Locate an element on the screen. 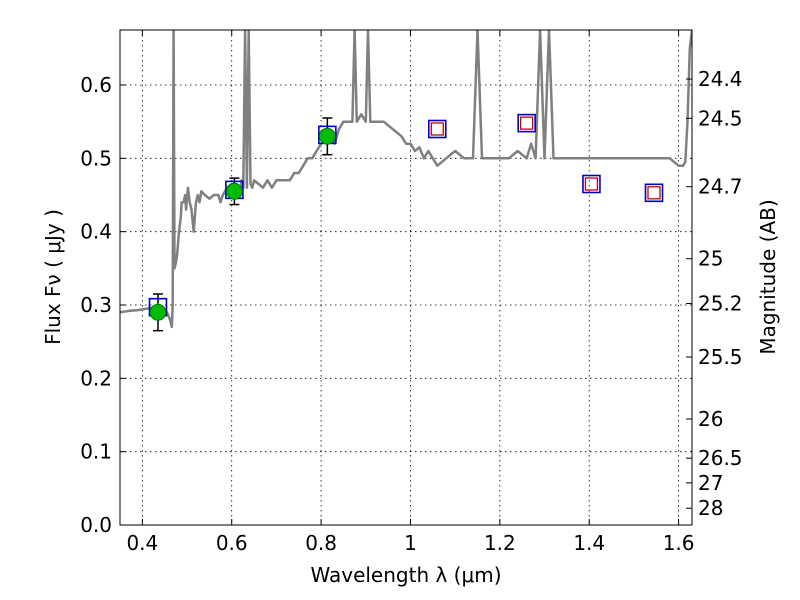  right-tick-label: 25.5 is located at coordinates (720, 357).